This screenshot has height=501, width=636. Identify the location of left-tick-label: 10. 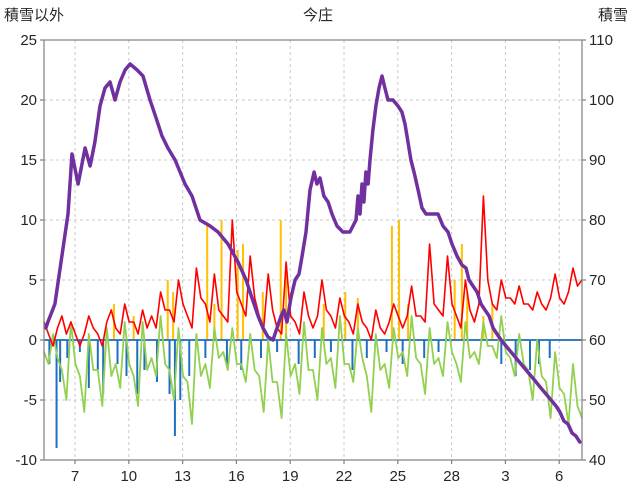
(28, 220).